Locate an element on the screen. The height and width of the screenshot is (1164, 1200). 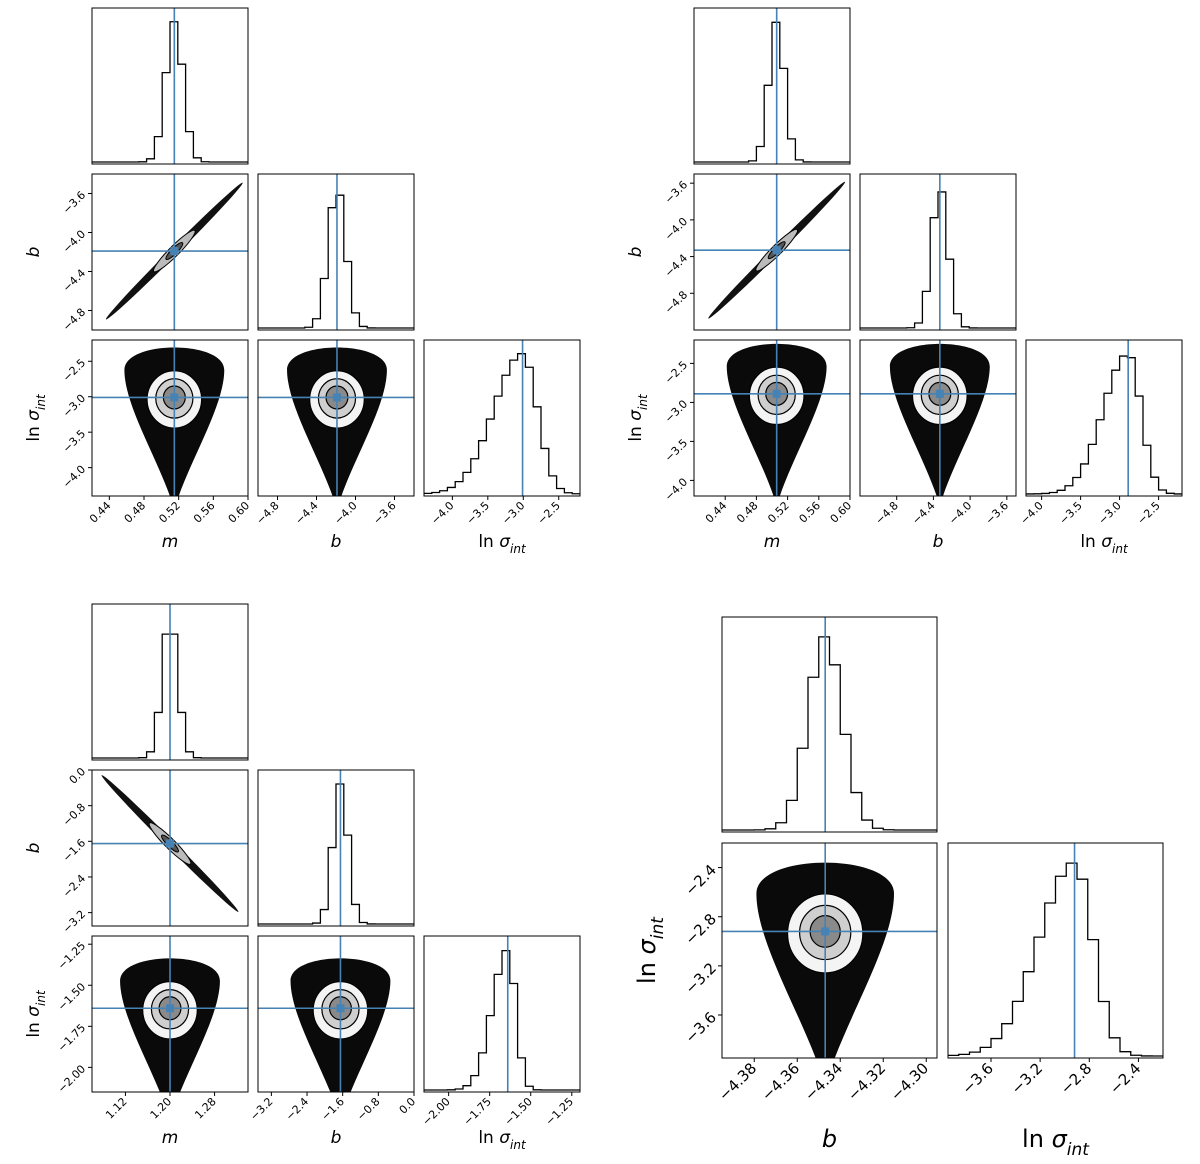
panel-m-ln-σ_int: 1.12 1.20 1.28m−2.00−1.75−1.50−1.25ln σint is located at coordinates (136, 1042).